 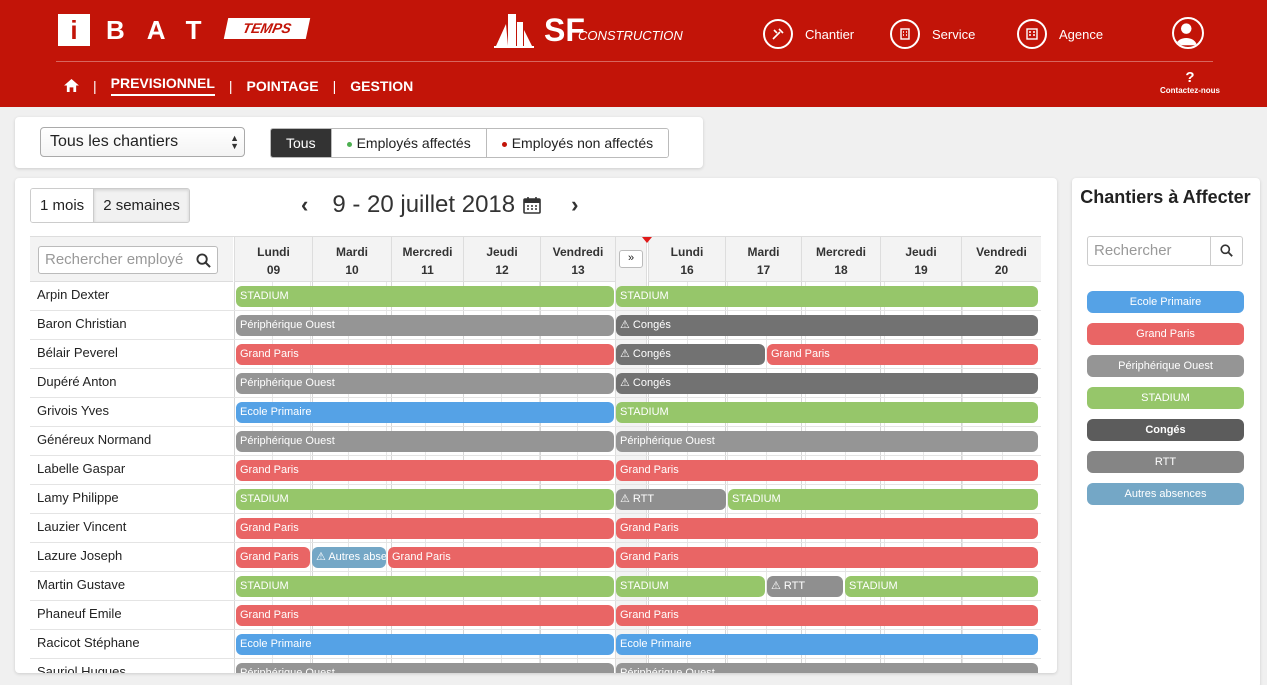 I want to click on site-pill: Grand Paris, so click(x=1165, y=334).